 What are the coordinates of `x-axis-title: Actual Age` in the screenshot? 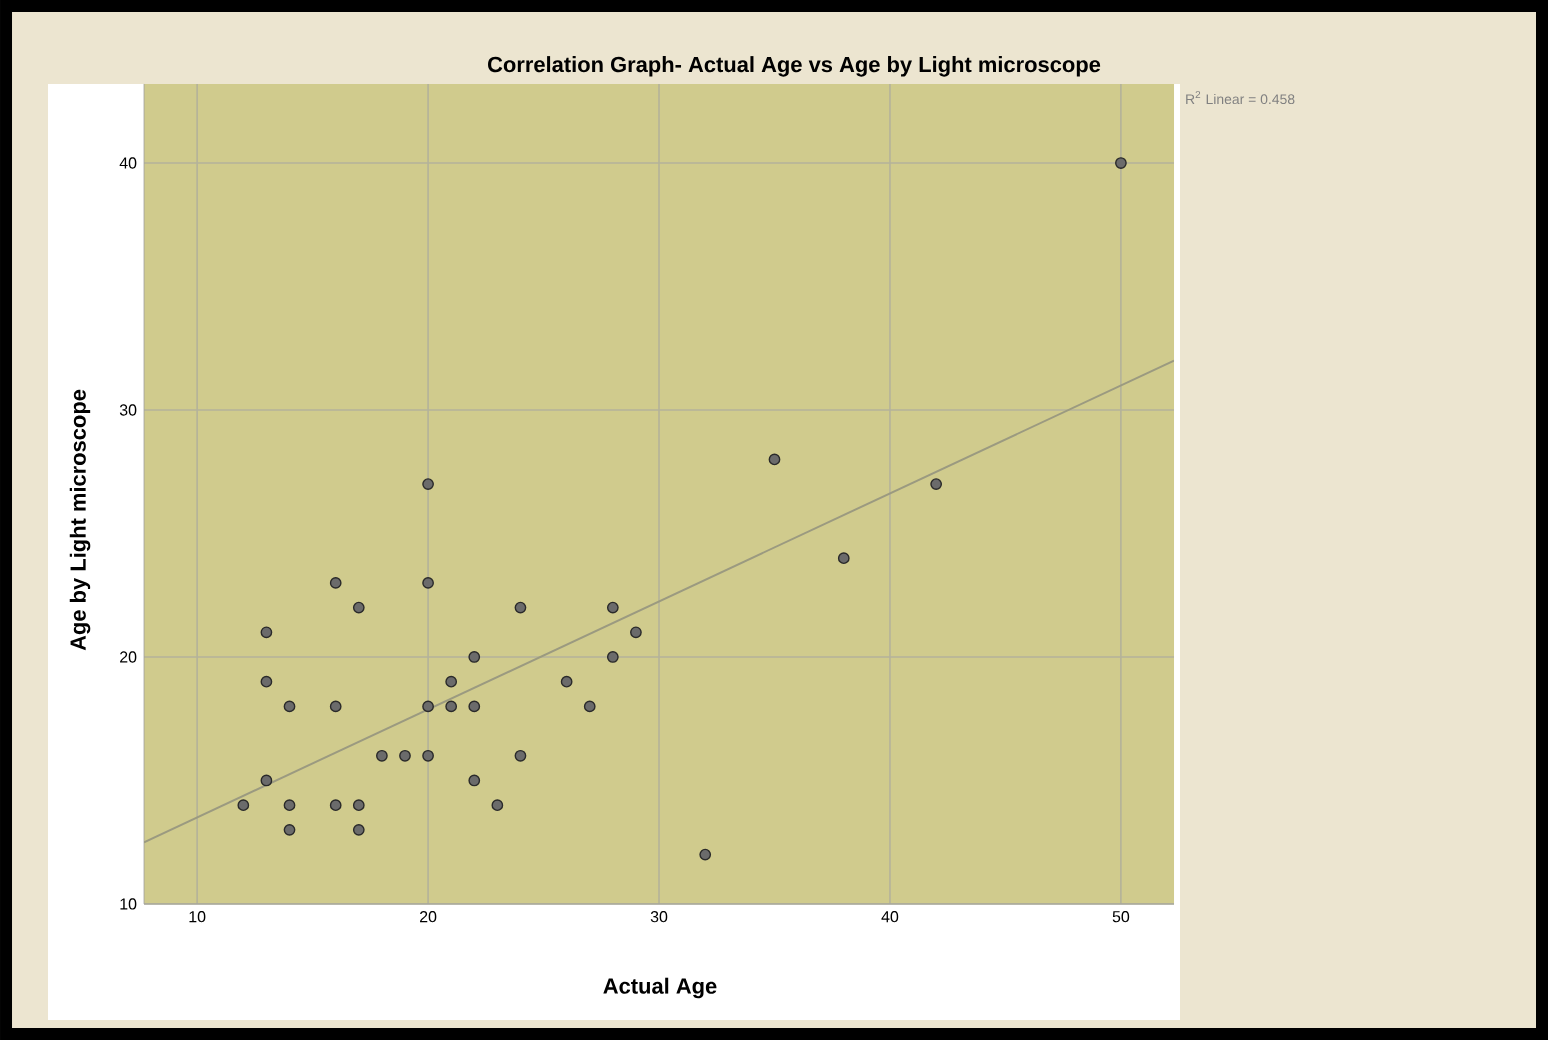 It's located at (660, 988).